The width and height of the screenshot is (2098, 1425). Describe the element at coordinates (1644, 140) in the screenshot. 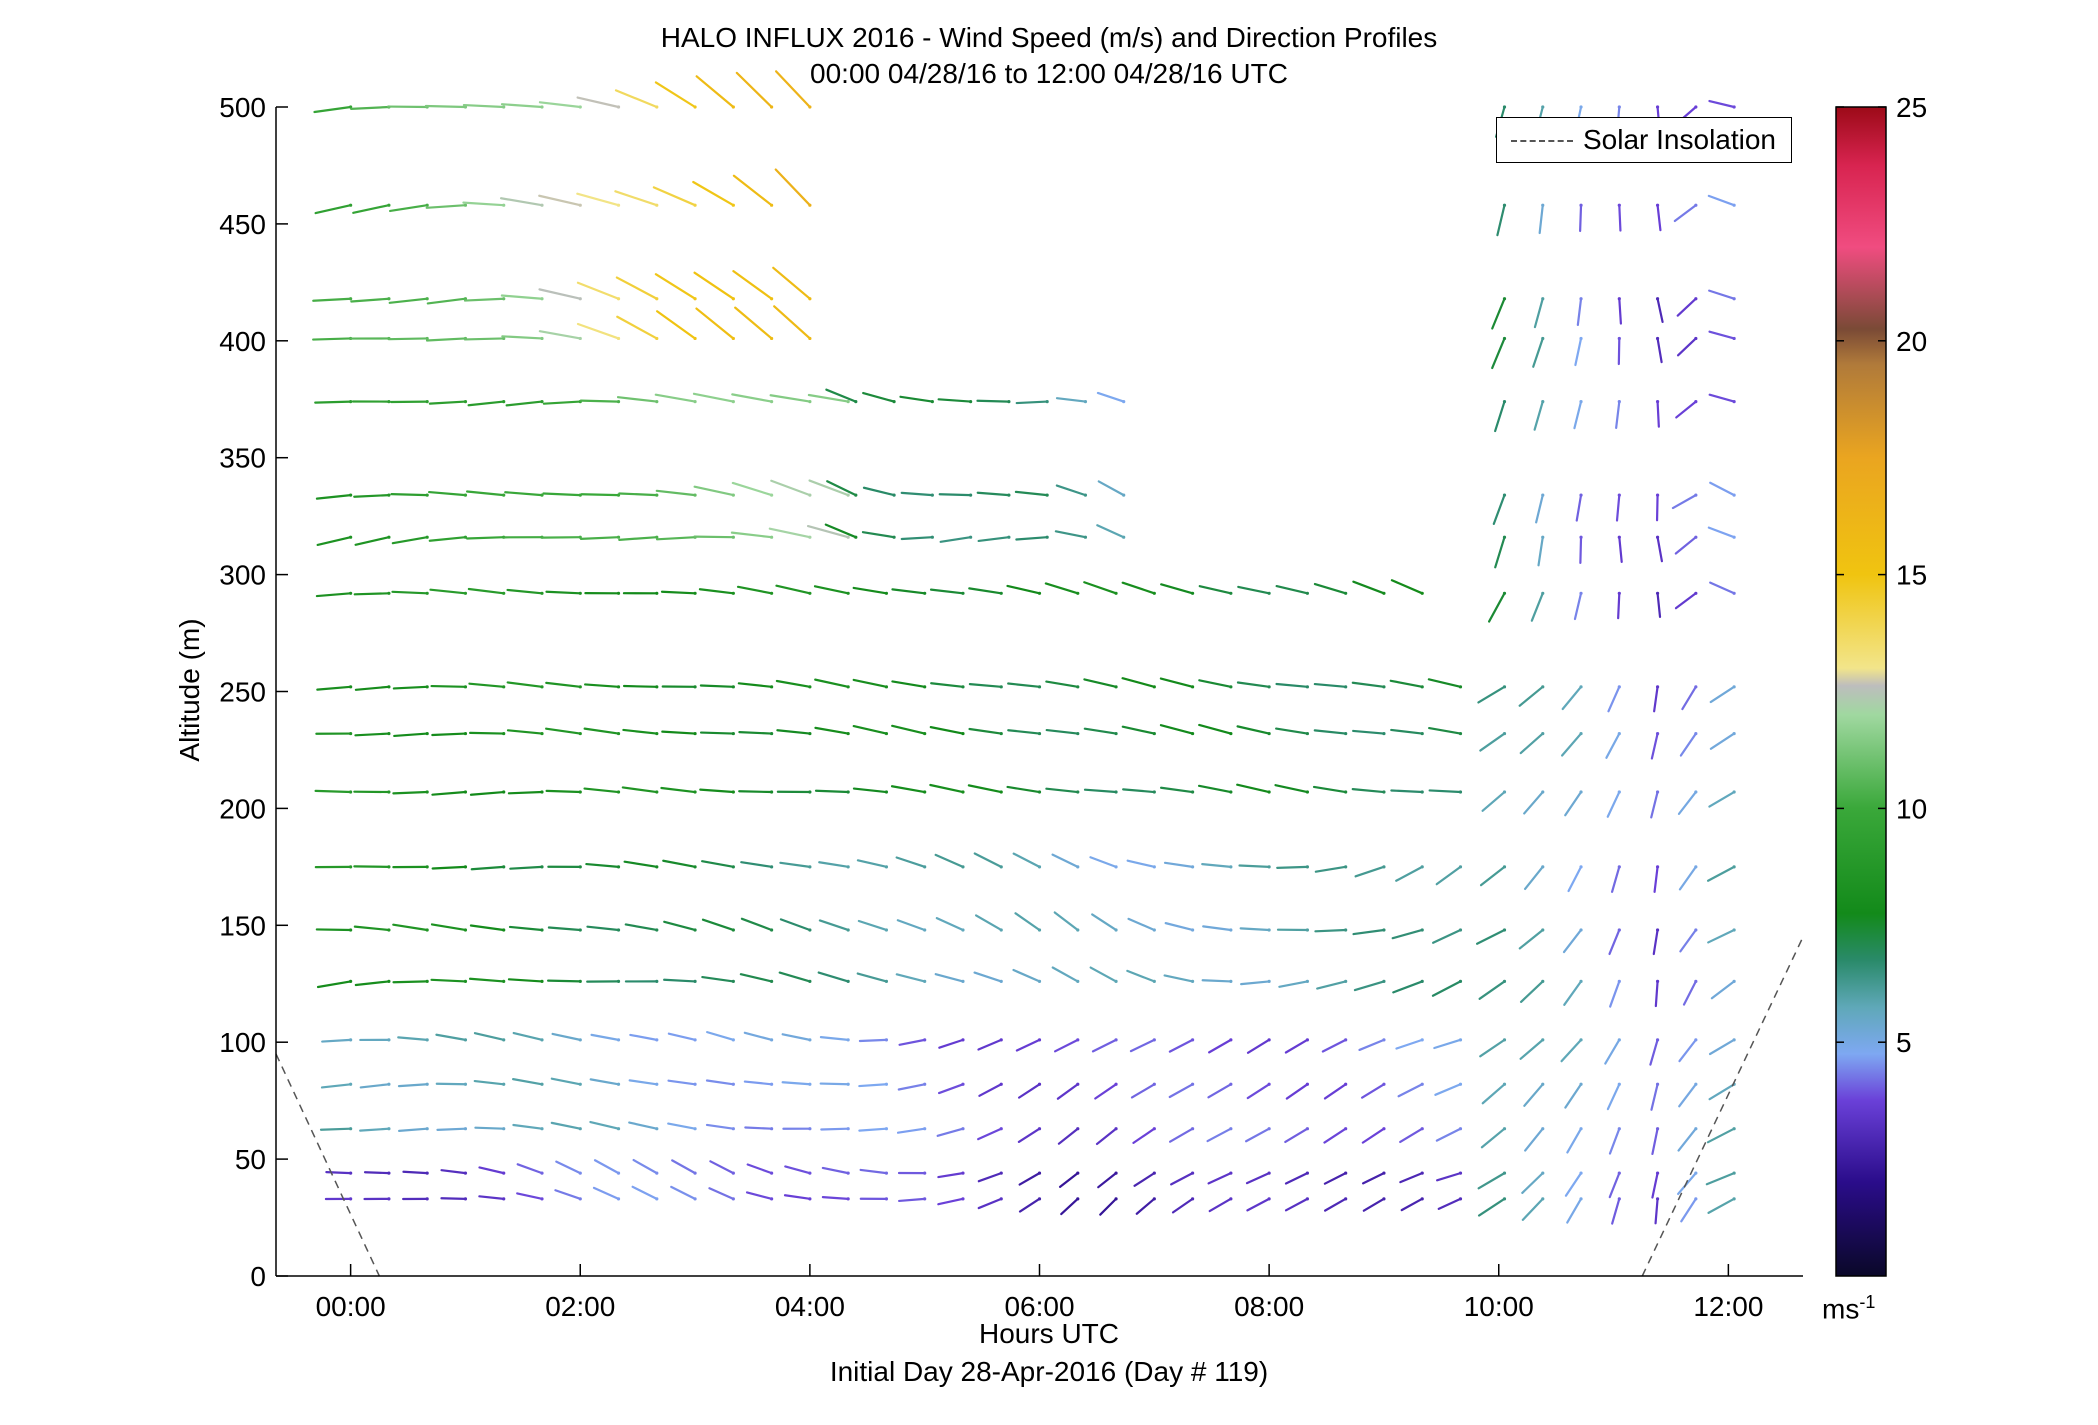

I see `legend: Solar Insolation` at that location.